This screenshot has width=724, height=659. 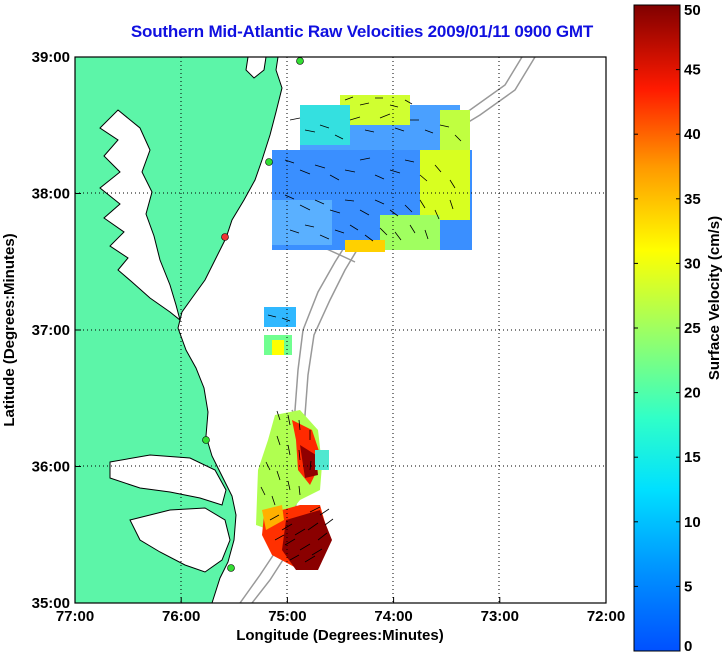 I want to click on y-tick-label: 39:00, so click(x=51, y=57).